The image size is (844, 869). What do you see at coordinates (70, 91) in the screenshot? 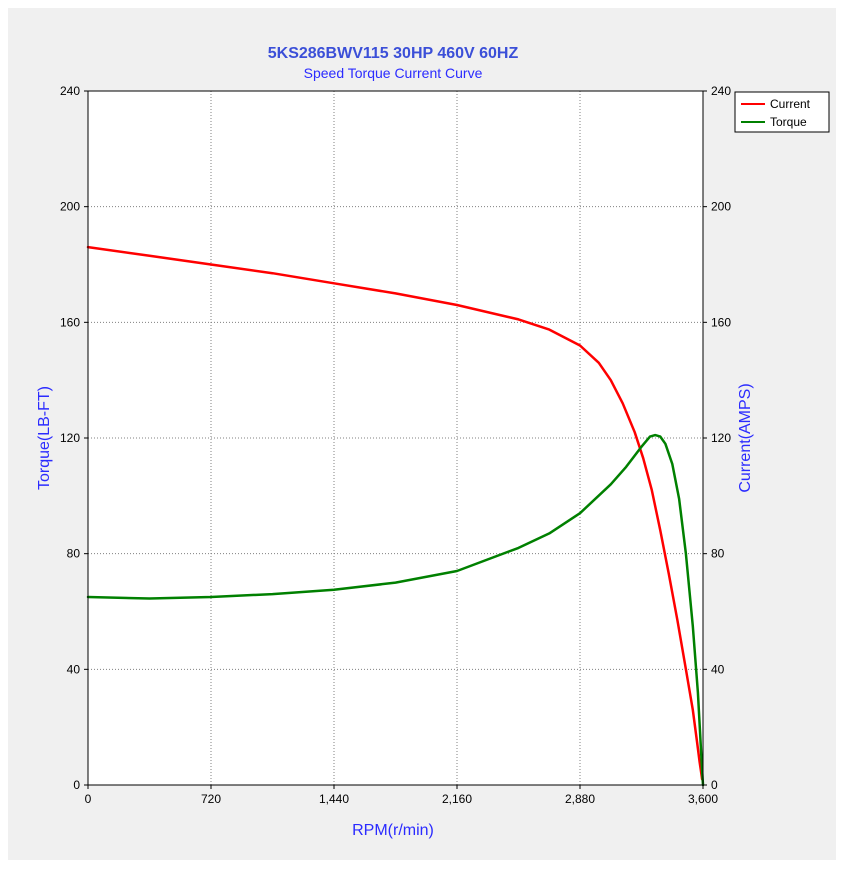
I see `y-tick-label-left: 240` at bounding box center [70, 91].